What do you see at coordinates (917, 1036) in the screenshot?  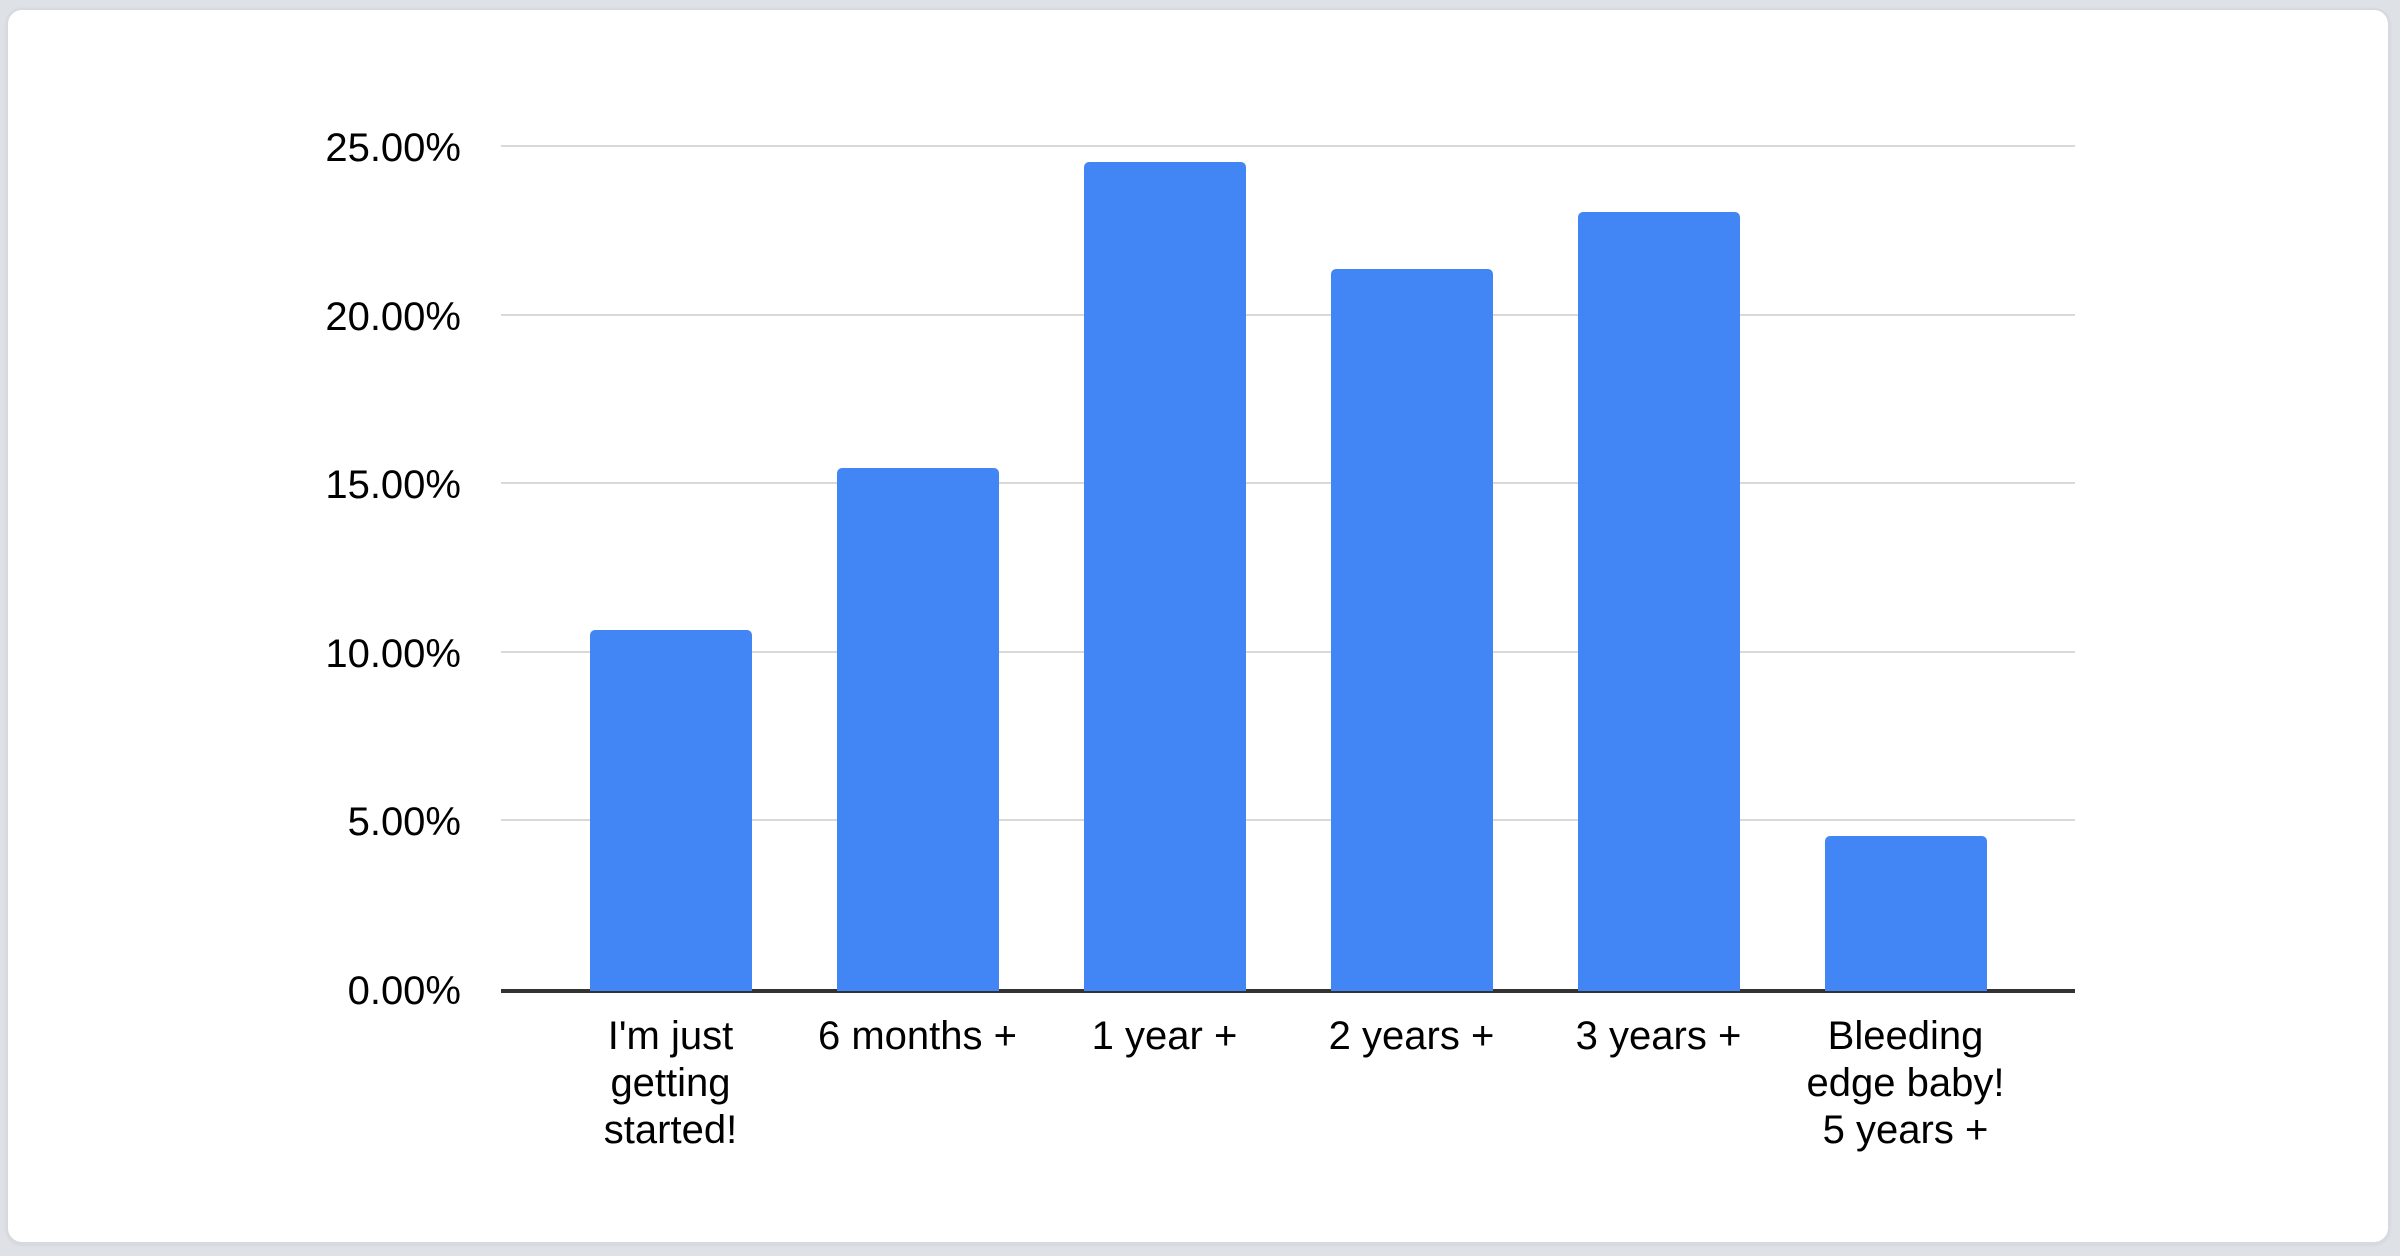 I see `x-category-label: 6 months +` at bounding box center [917, 1036].